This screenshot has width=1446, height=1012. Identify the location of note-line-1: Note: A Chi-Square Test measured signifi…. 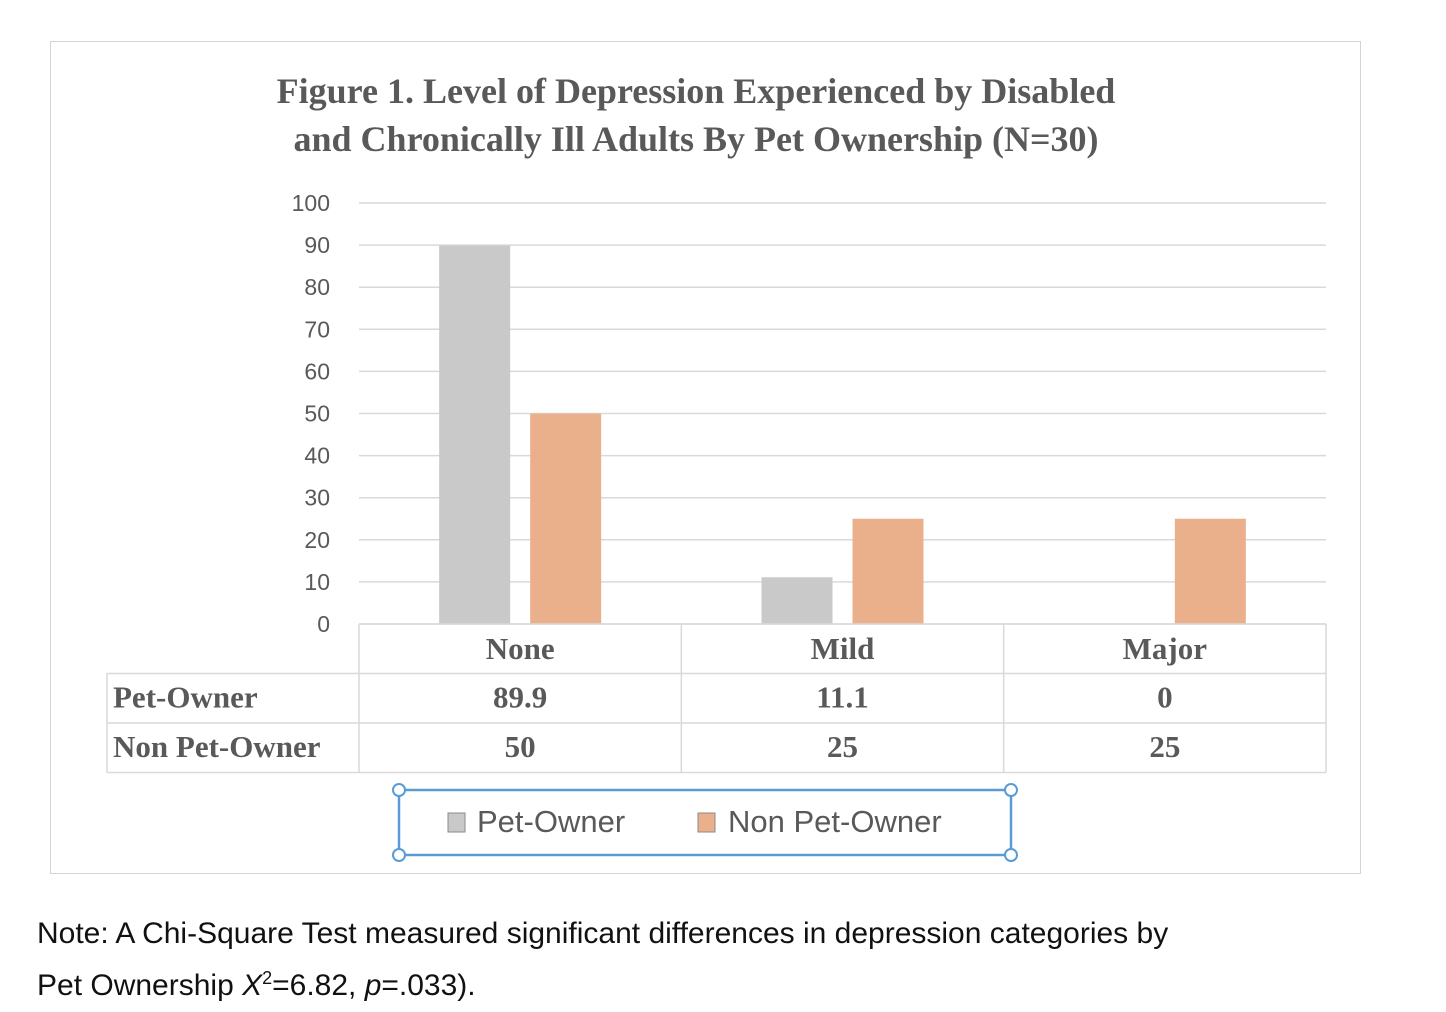
(603, 933).